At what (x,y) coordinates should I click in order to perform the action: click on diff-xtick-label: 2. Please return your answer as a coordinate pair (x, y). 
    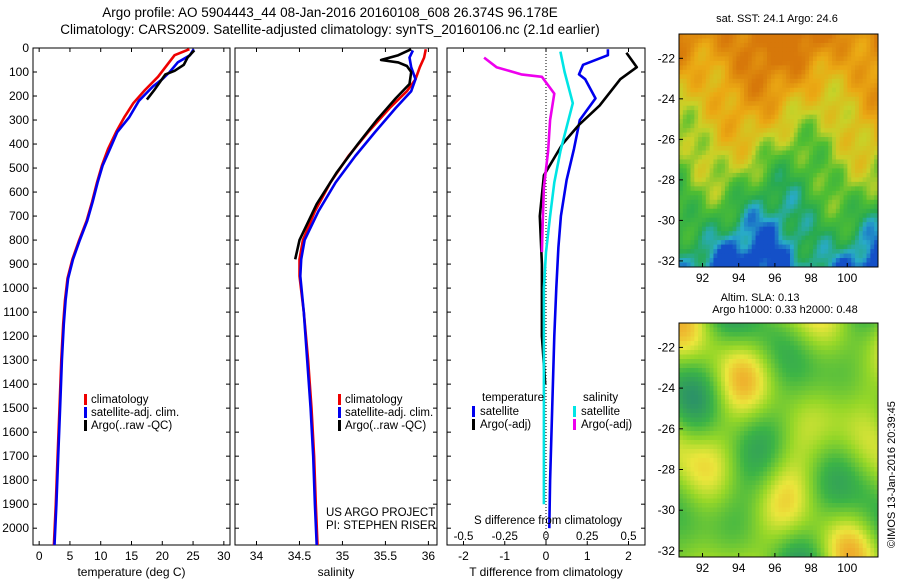
    Looking at the image, I should click on (628, 556).